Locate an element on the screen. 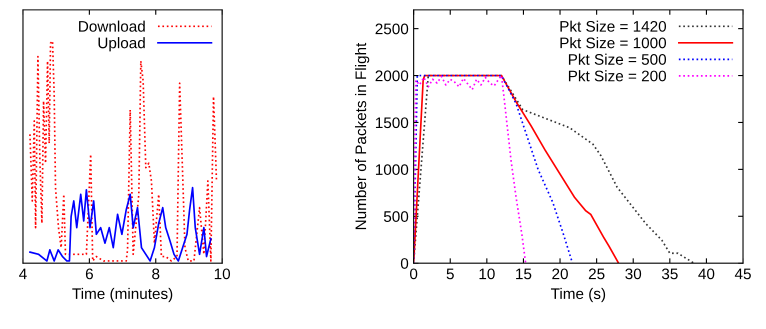 Image resolution: width=766 pixels, height=329 pixels. y-tick-label: 1000 is located at coordinates (392, 170).